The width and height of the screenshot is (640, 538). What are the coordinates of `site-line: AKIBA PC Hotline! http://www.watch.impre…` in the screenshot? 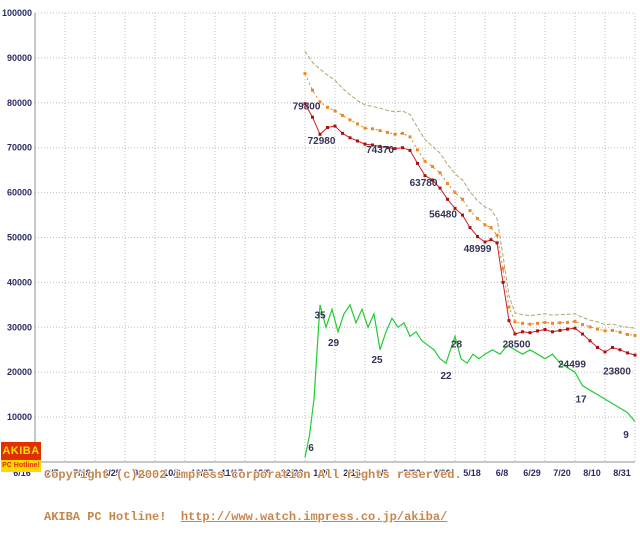 It's located at (253, 517).